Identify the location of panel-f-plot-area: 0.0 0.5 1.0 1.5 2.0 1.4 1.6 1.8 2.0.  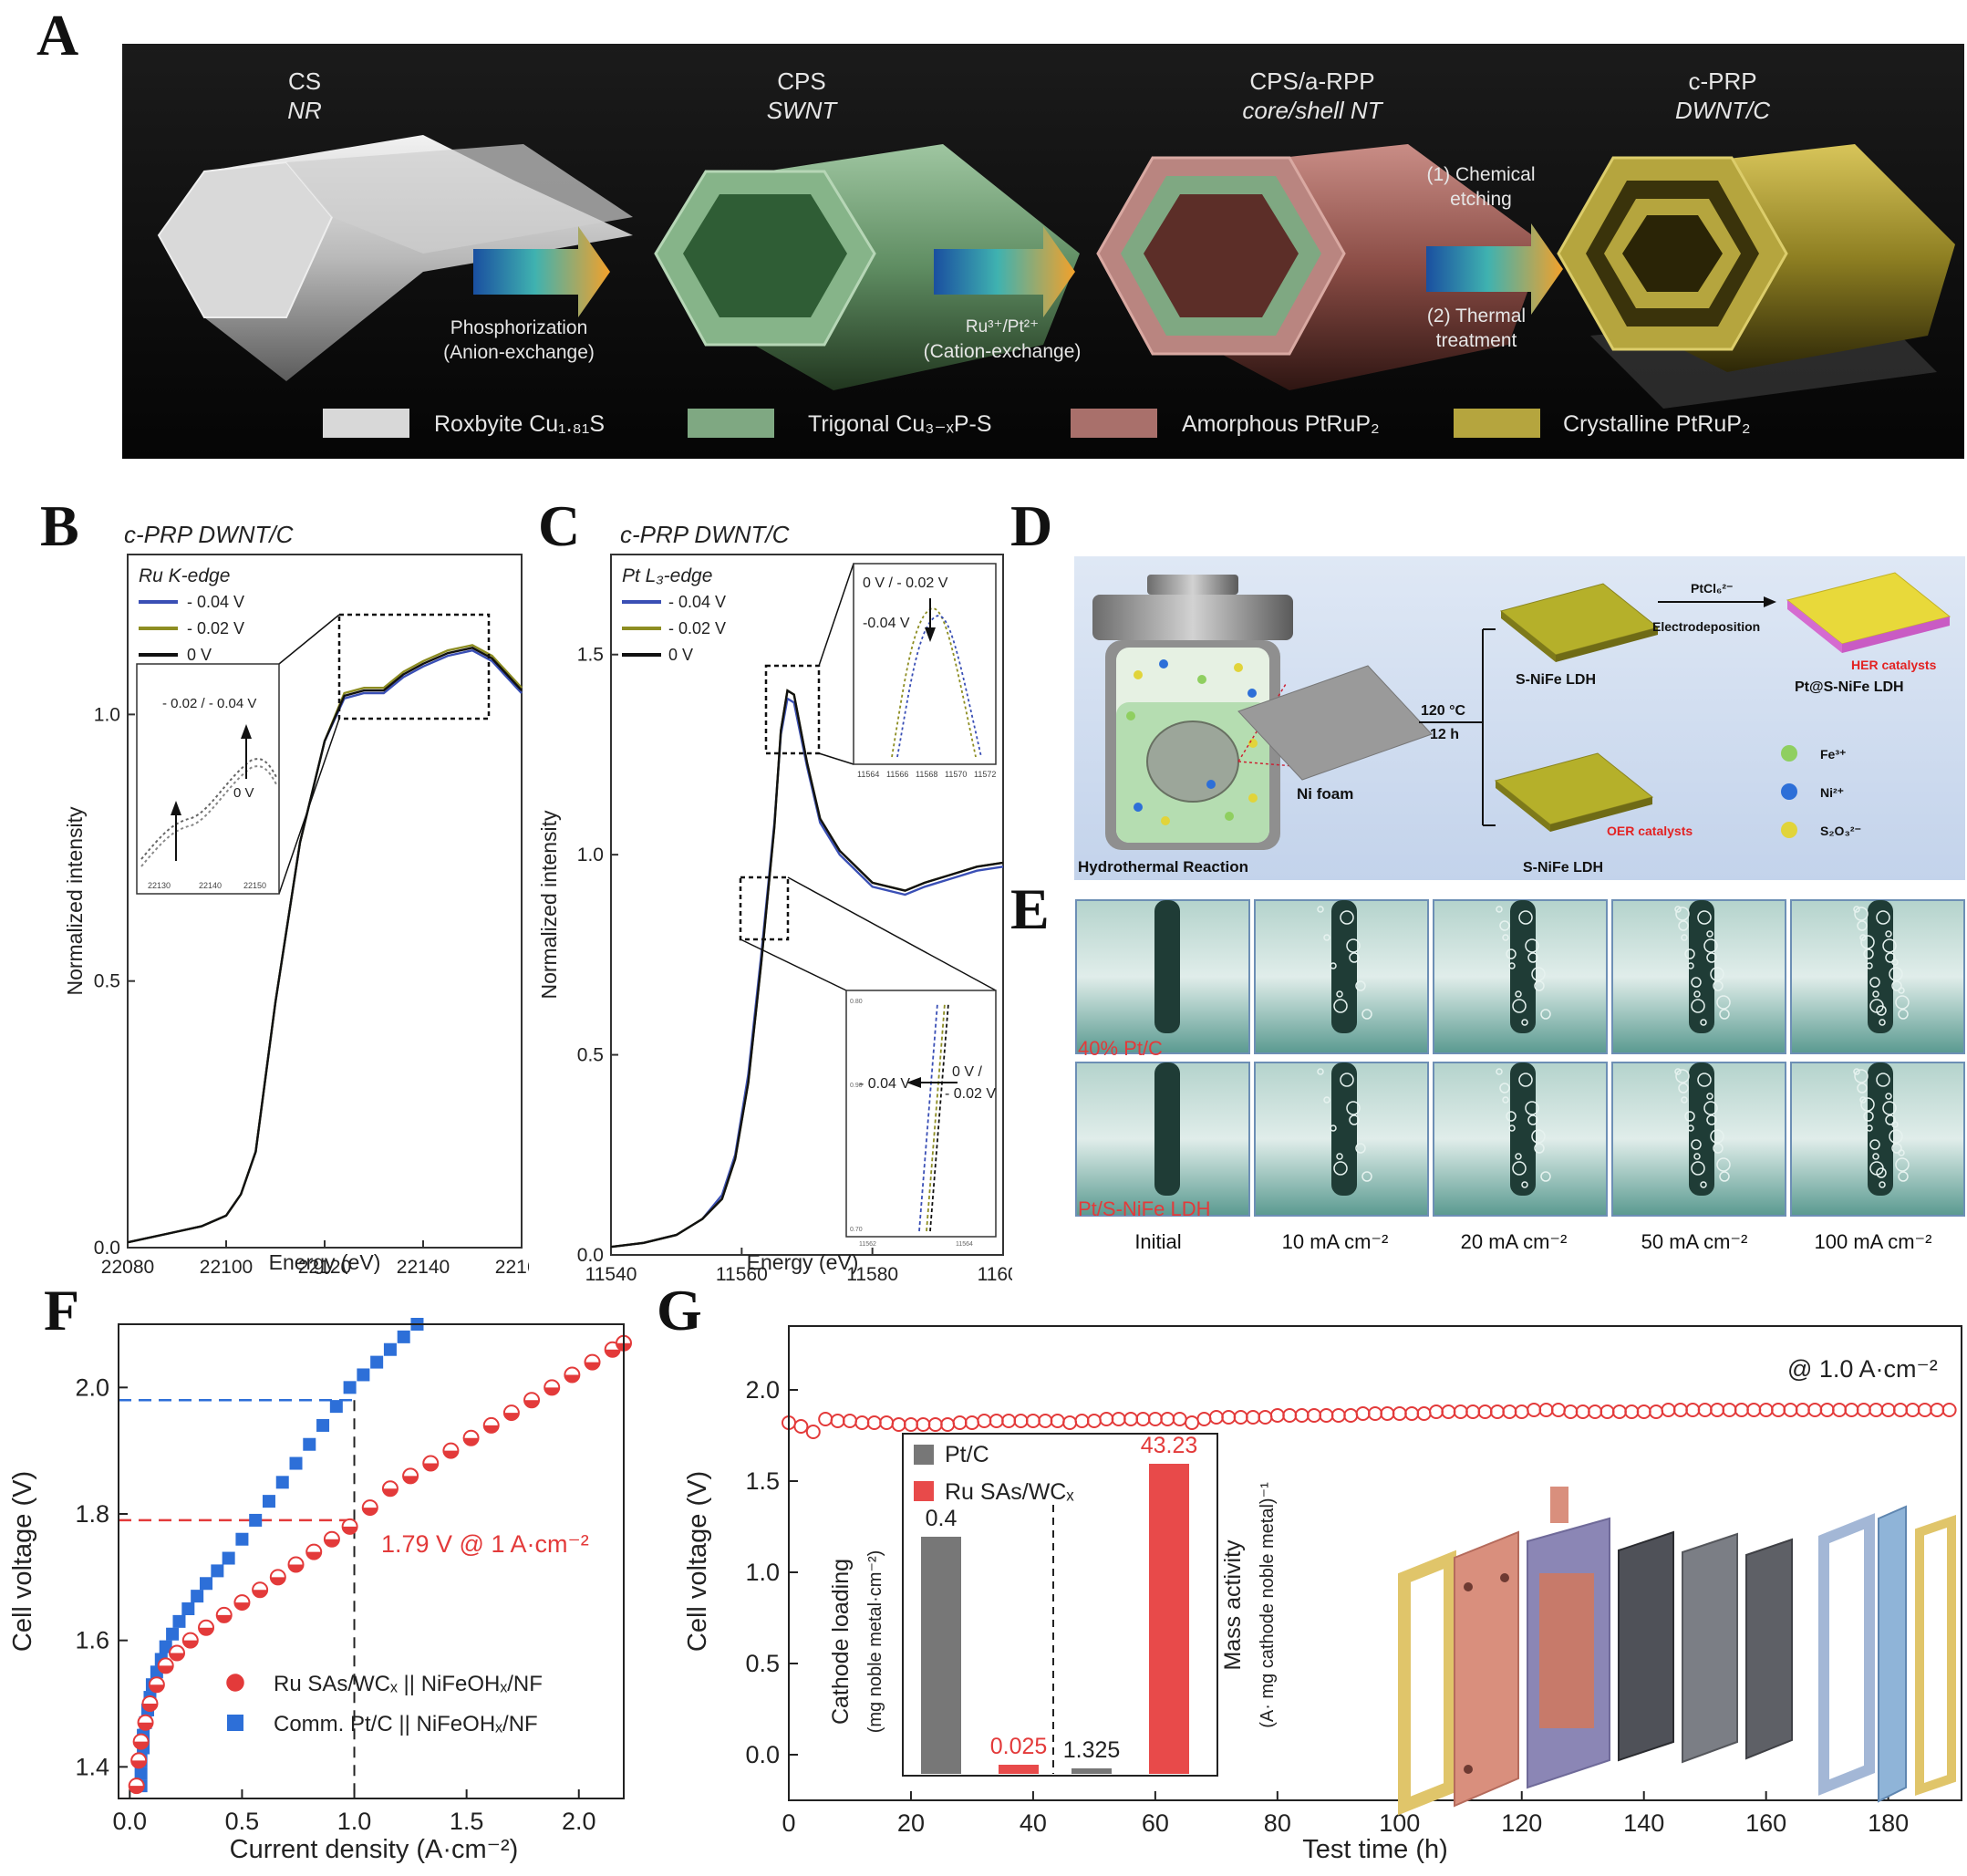
(353, 1576).